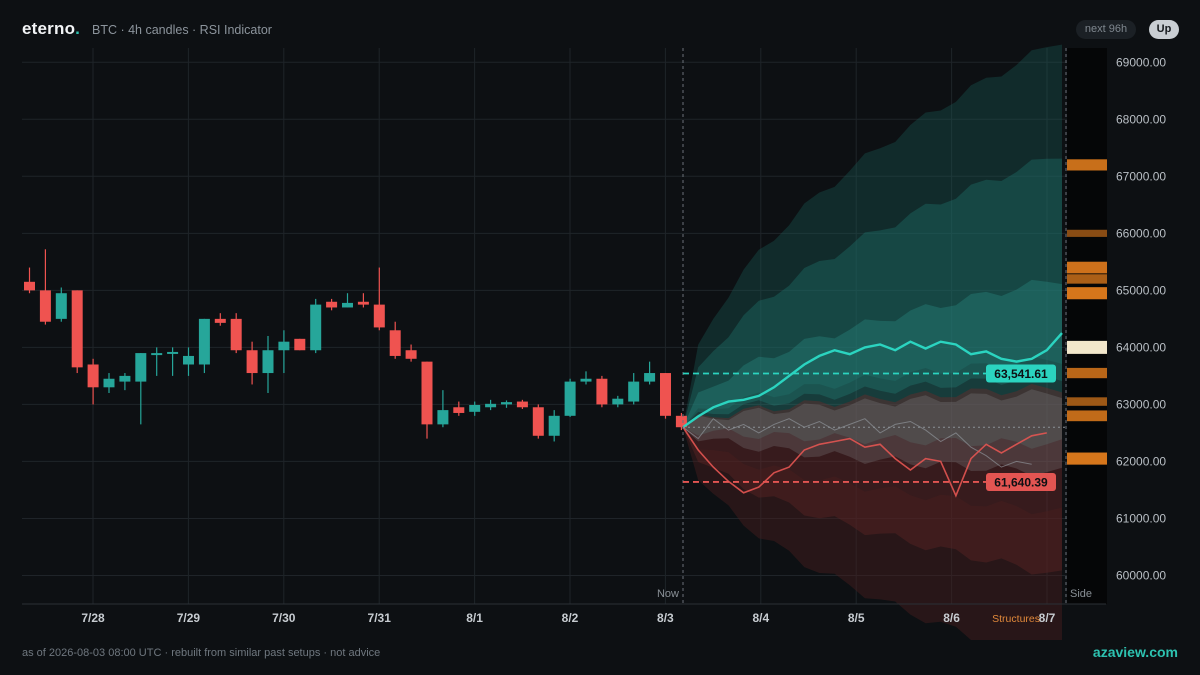  Describe the element at coordinates (1141, 290) in the screenshot. I see `y-tick-label: 65000.00` at that location.